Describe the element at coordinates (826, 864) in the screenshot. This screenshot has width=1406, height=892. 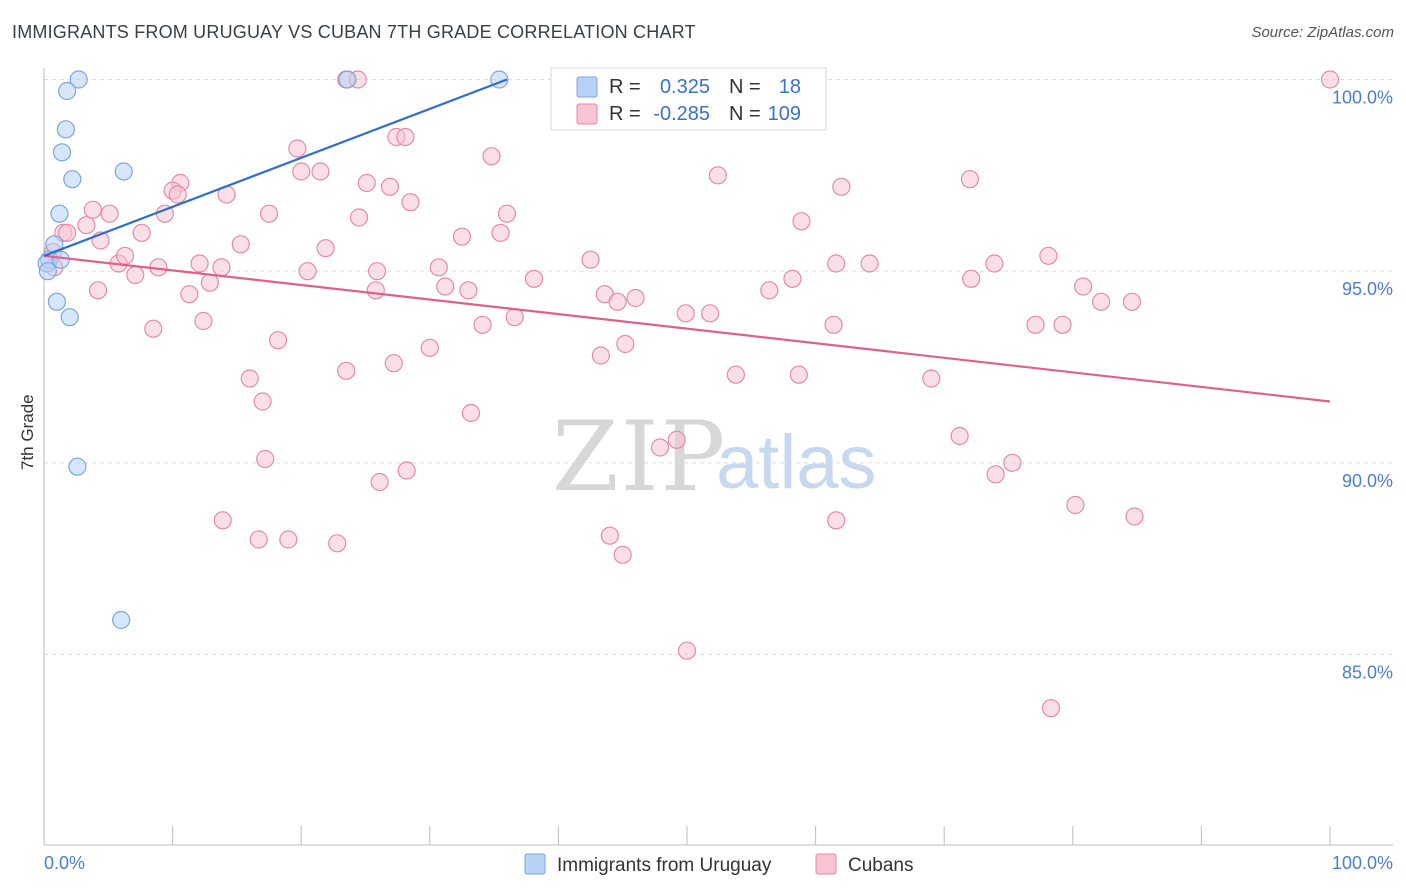
I see `series-legend-swatch-cuban` at that location.